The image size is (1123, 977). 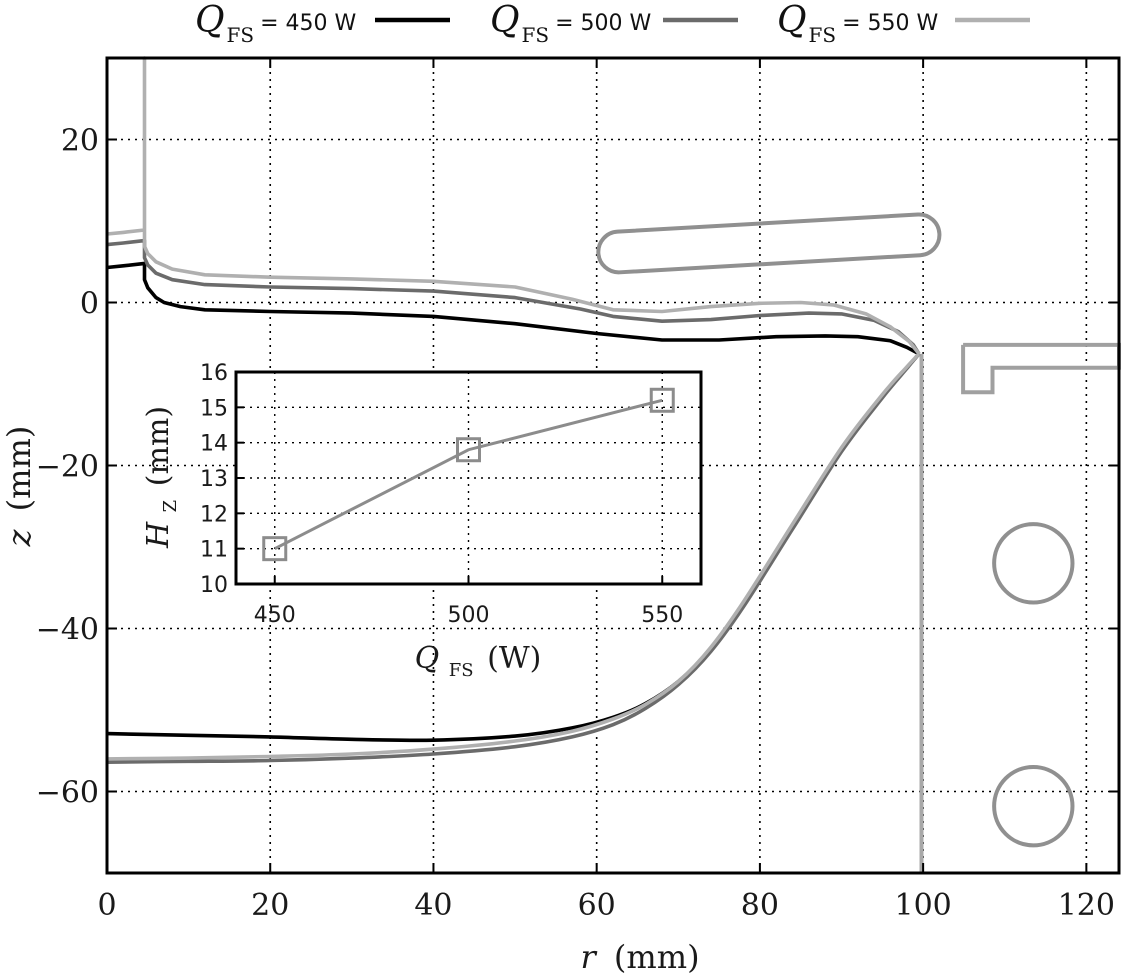 I want to click on x-tick-label: 0, so click(x=106, y=905).